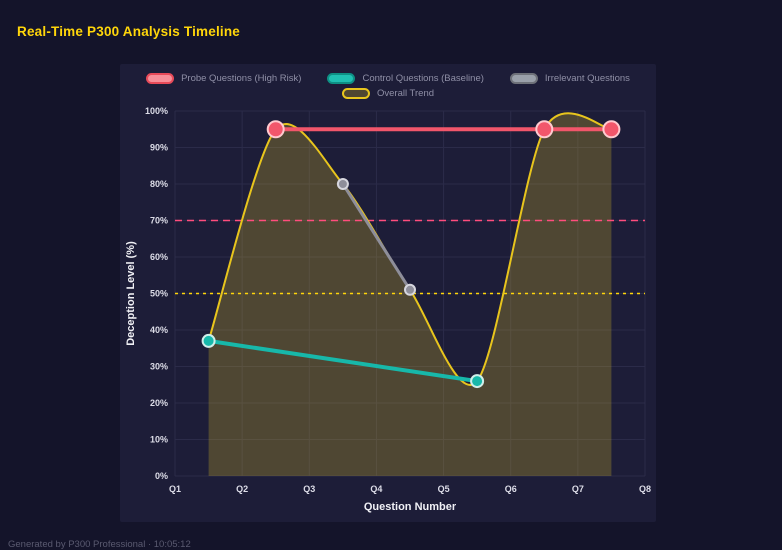 The width and height of the screenshot is (782, 550). What do you see at coordinates (242, 489) in the screenshot?
I see `svg-text: Q2` at bounding box center [242, 489].